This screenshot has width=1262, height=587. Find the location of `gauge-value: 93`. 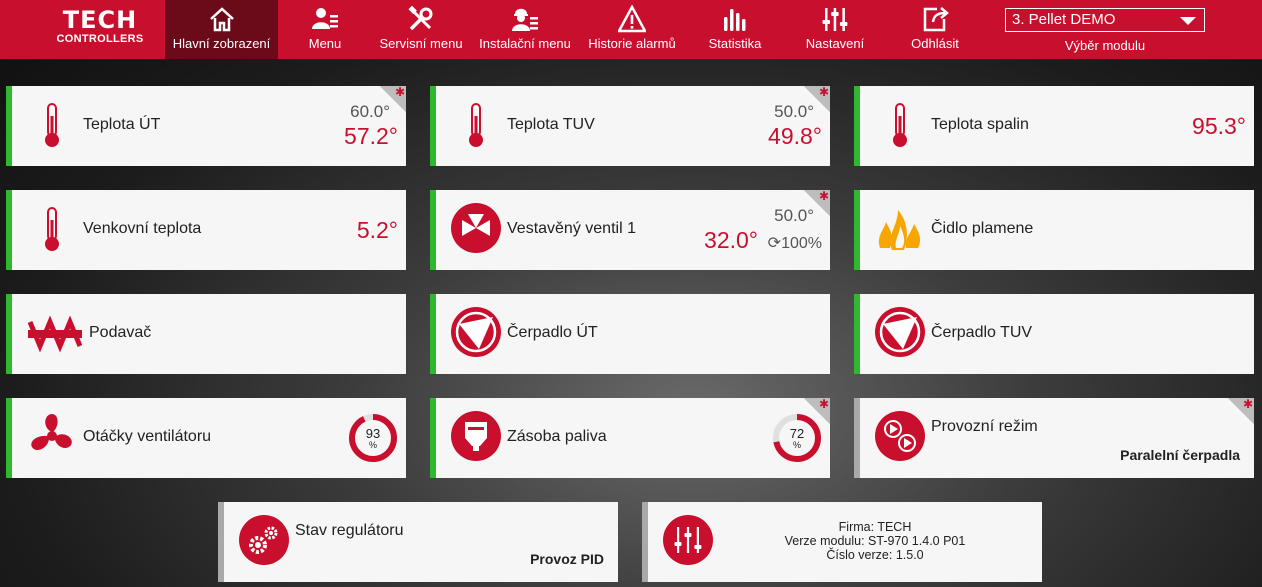

gauge-value: 93 is located at coordinates (373, 433).